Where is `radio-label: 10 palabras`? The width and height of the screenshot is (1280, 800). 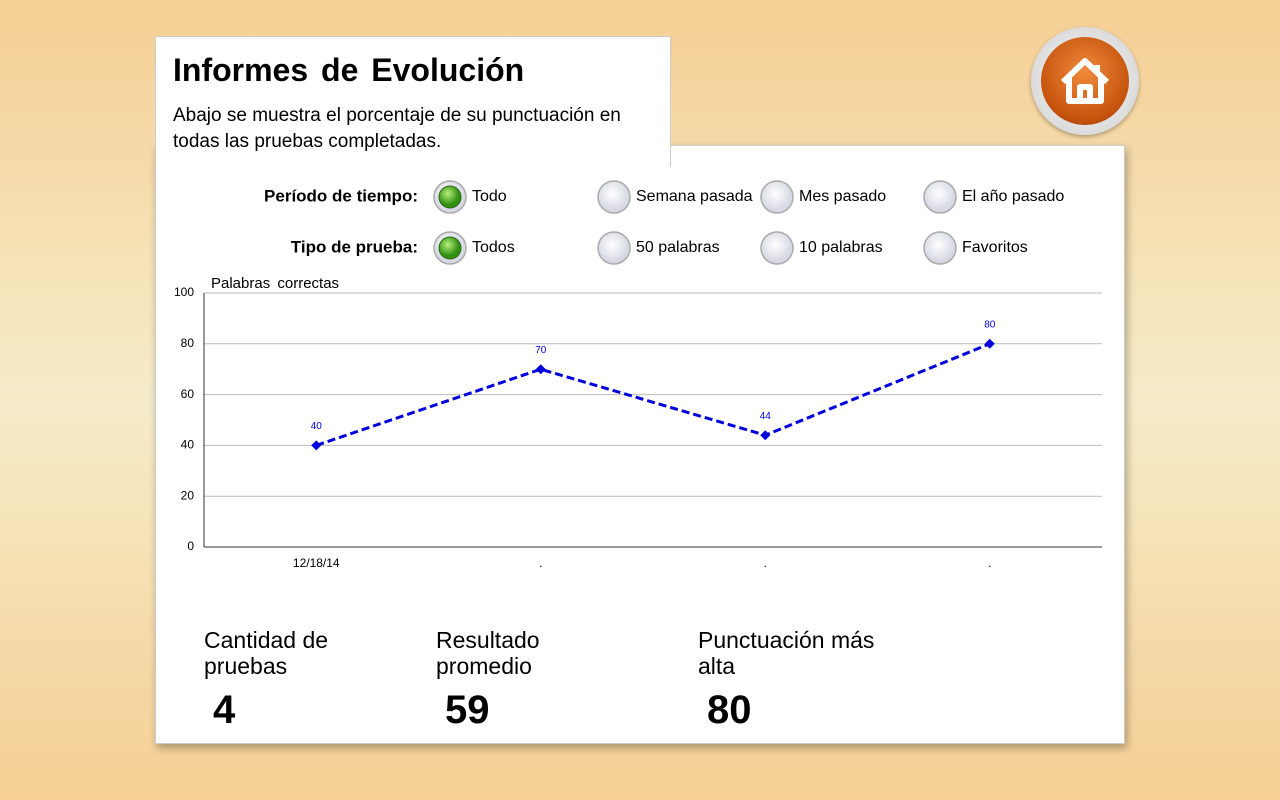
radio-label: 10 palabras is located at coordinates (841, 247).